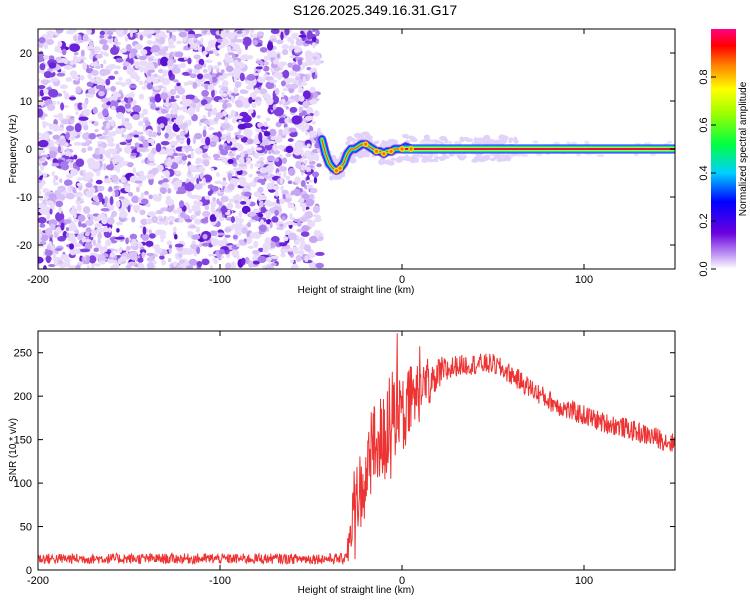 The height and width of the screenshot is (600, 750). Describe the element at coordinates (23, 441) in the screenshot. I see `y-tick-label: 150` at that location.